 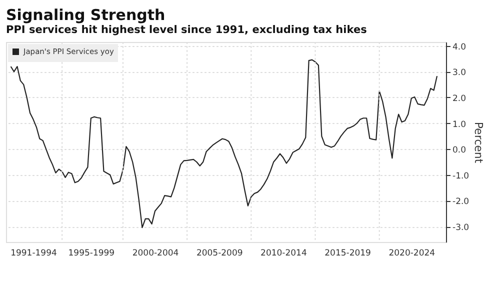 I want to click on x-tick-label: 1995-1999, so click(x=91, y=253).